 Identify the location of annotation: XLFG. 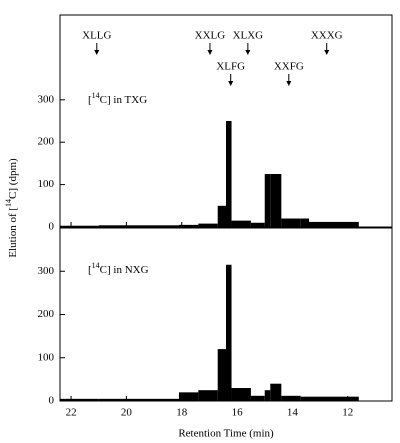
(230, 67).